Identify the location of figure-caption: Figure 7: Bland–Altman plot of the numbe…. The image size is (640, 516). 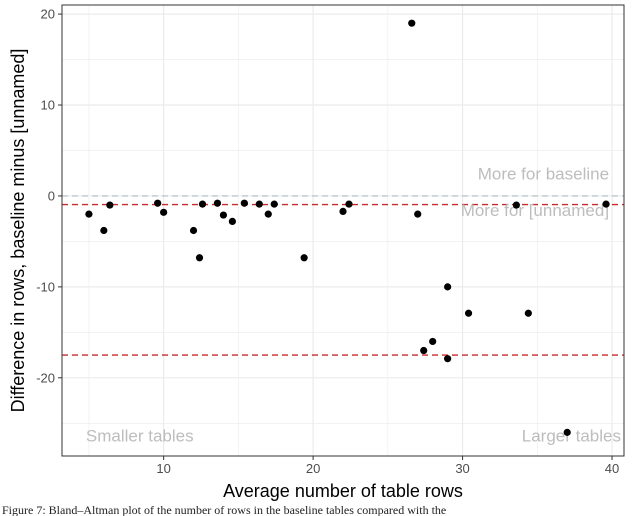
(224, 509).